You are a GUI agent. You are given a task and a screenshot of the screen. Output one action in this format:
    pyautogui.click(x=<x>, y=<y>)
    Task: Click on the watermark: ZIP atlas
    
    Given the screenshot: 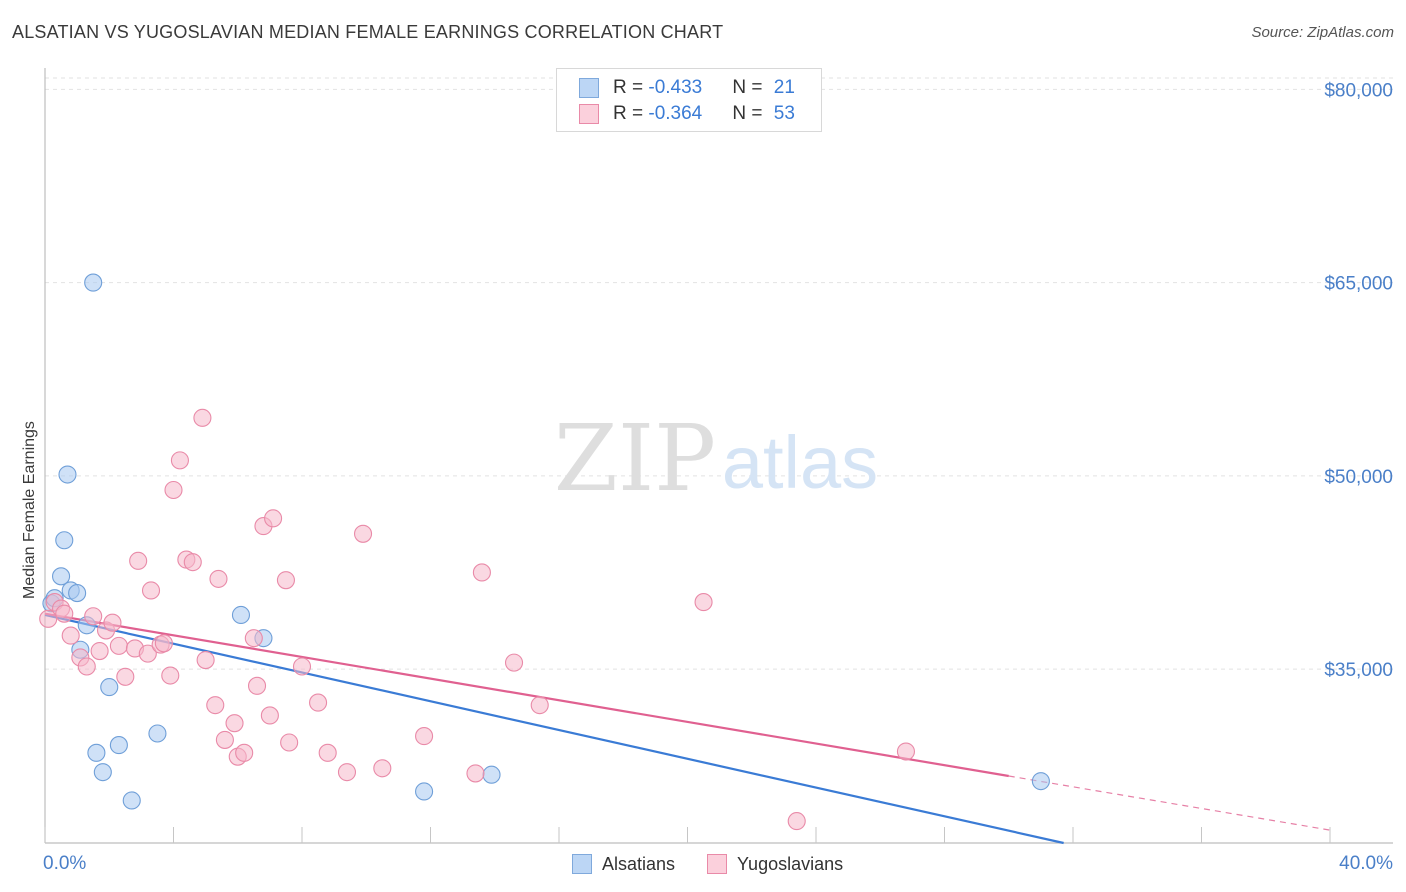 What is the action you would take?
    pyautogui.click(x=716, y=458)
    